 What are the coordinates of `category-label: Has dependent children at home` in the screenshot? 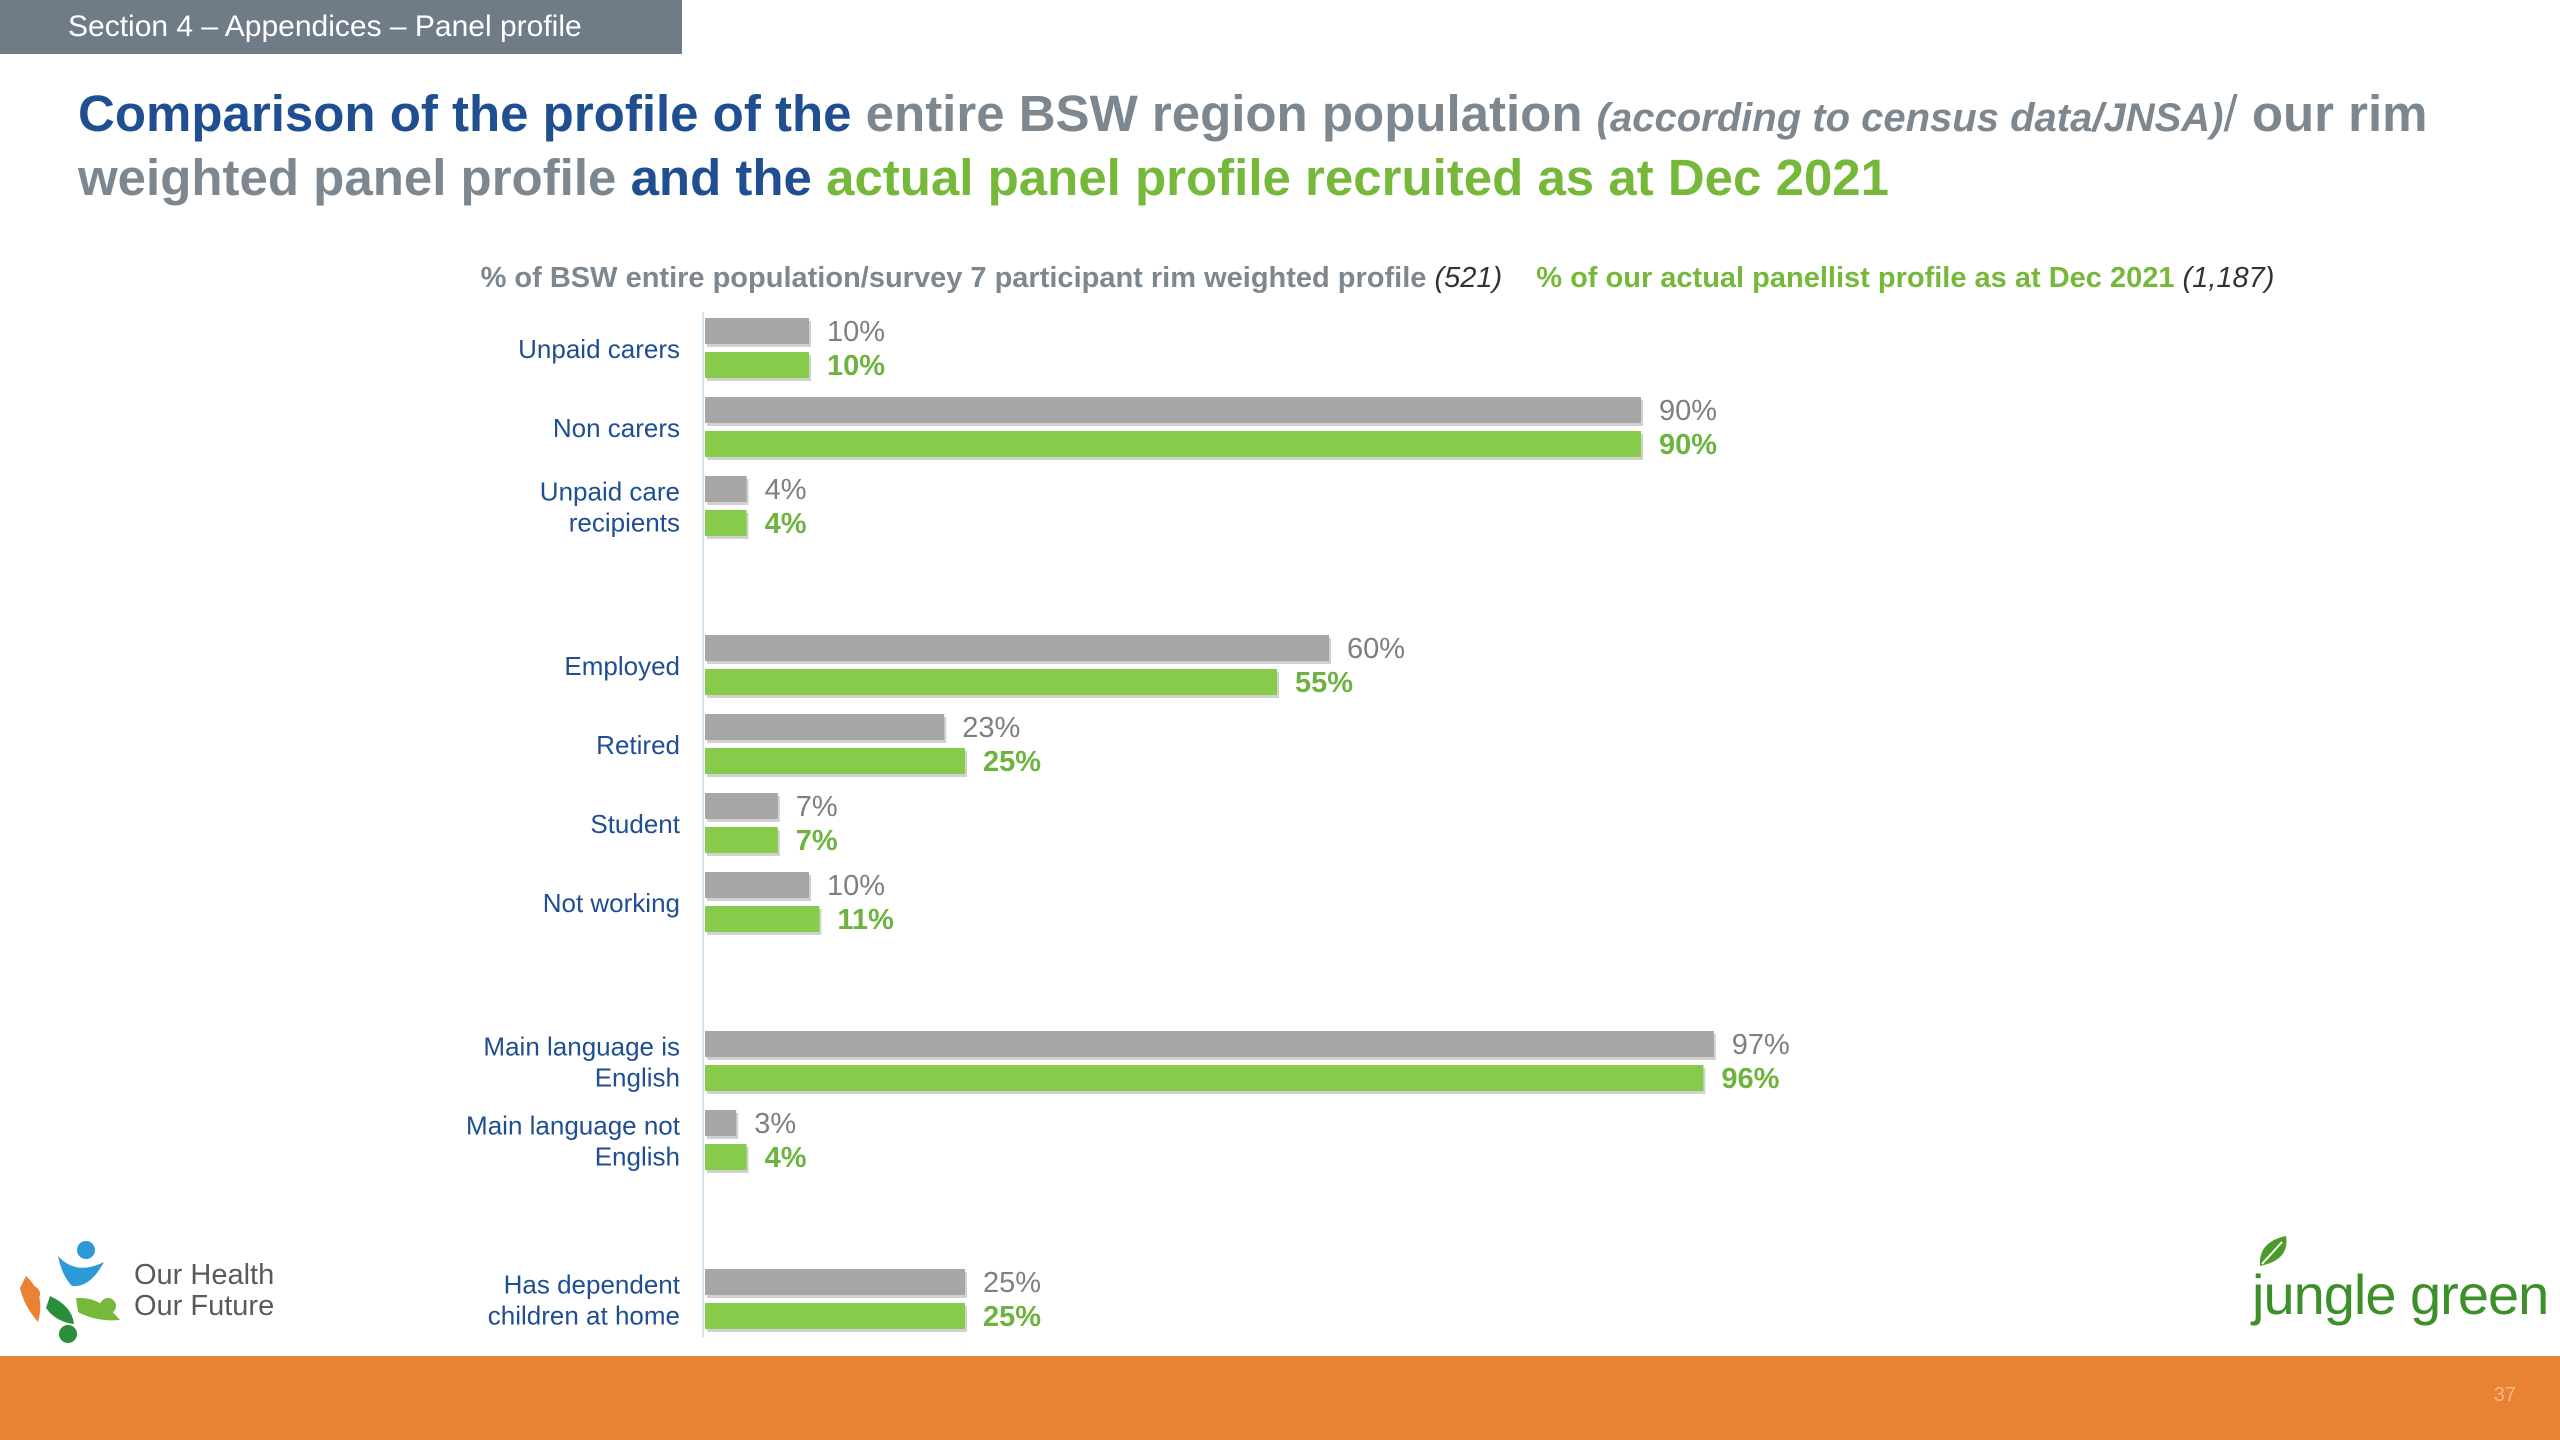 It's located at (584, 1300).